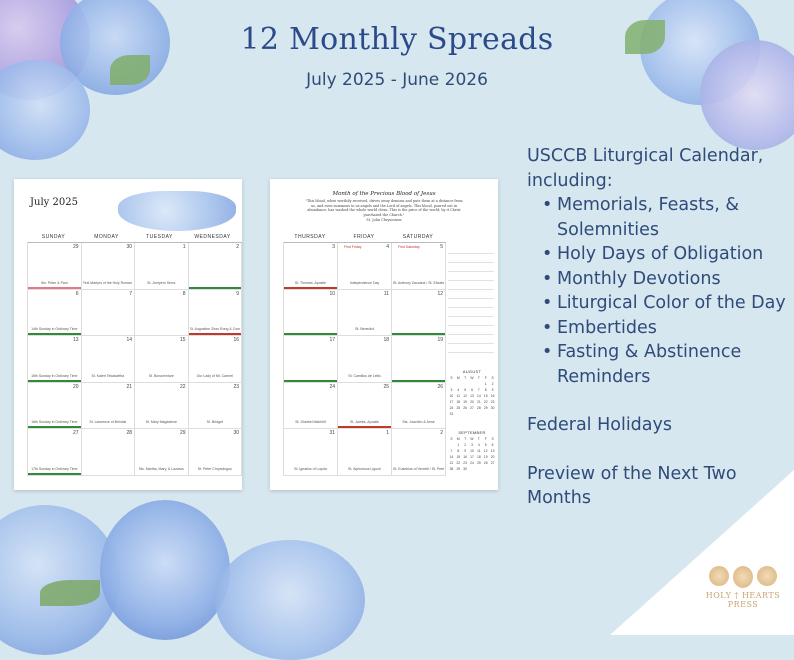 This screenshot has width=794, height=660. Describe the element at coordinates (212, 237) in the screenshot. I see `weekday-label: WEDNESDAY` at that location.